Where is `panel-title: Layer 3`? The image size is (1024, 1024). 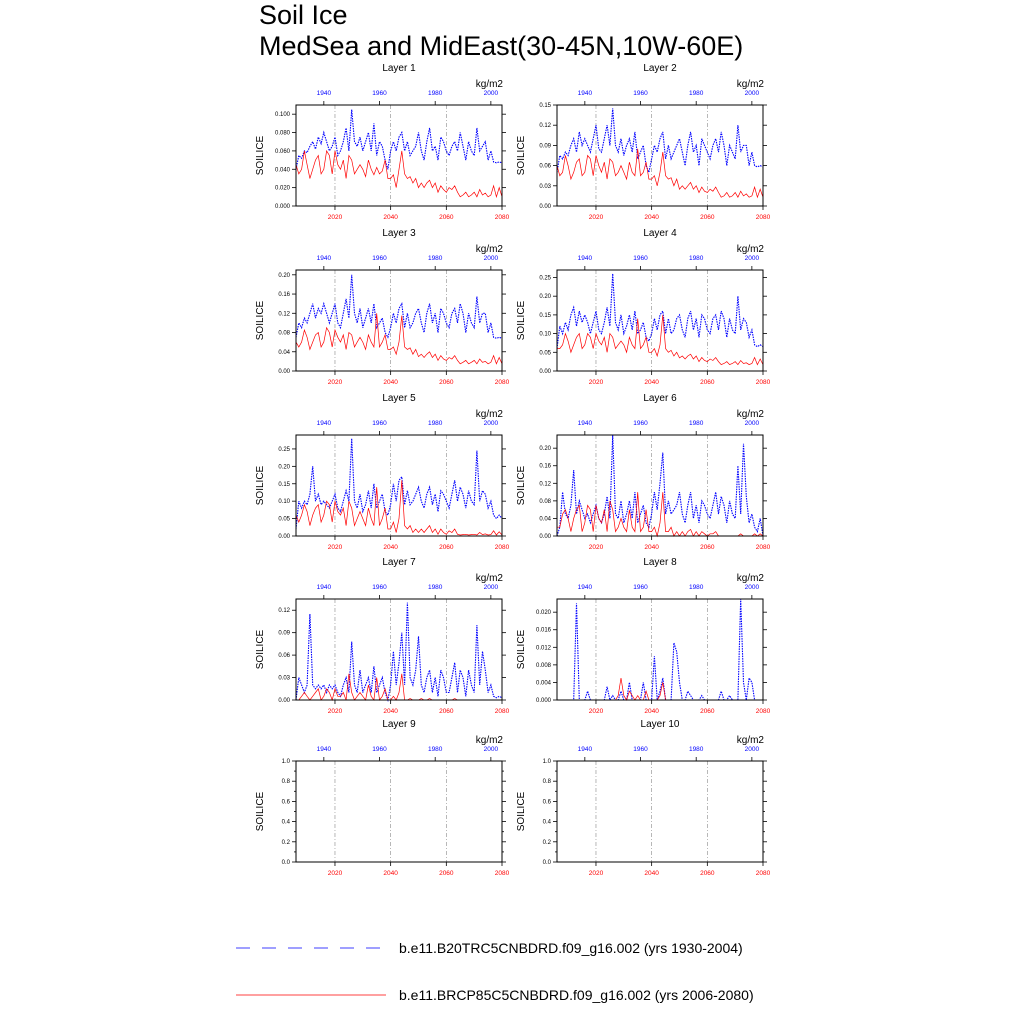 panel-title: Layer 3 is located at coordinates (399, 233).